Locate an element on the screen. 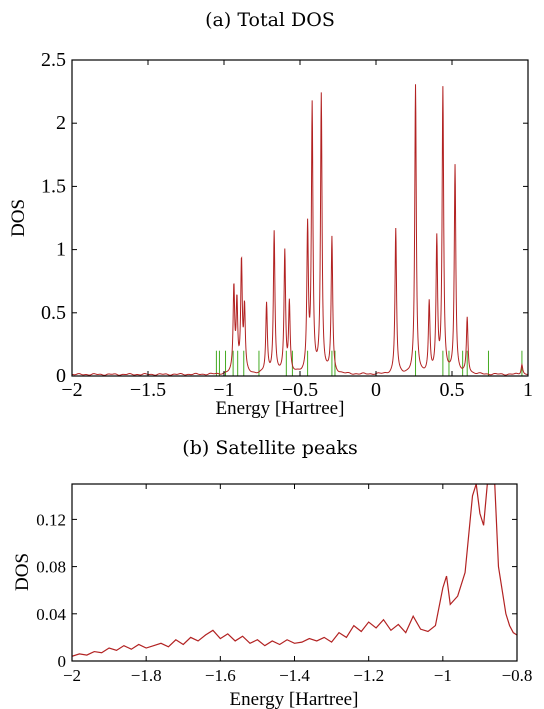  chart-a-x-tick-label: 1 is located at coordinates (528, 390).